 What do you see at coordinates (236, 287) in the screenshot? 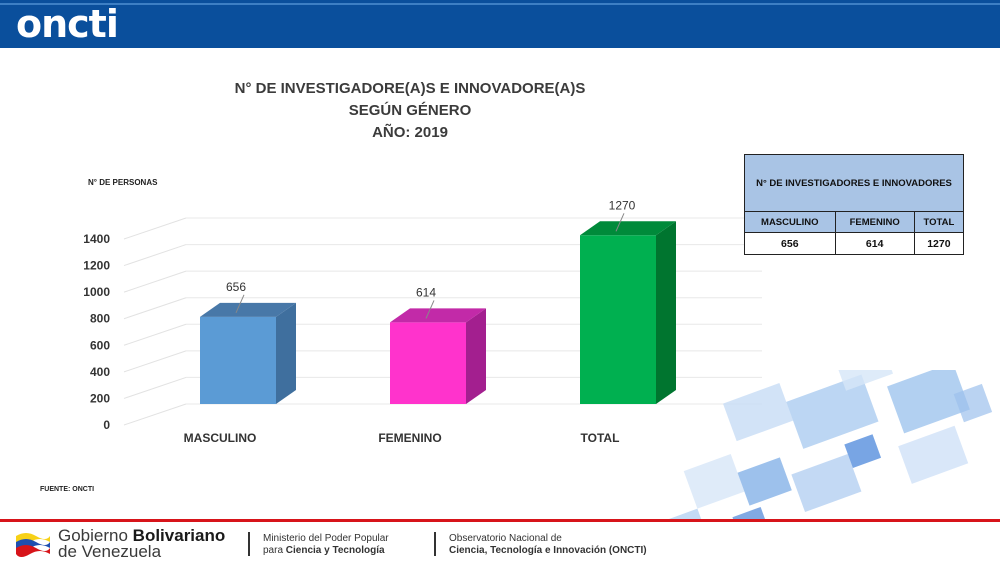
I see `data-label-masculino: 656` at bounding box center [236, 287].